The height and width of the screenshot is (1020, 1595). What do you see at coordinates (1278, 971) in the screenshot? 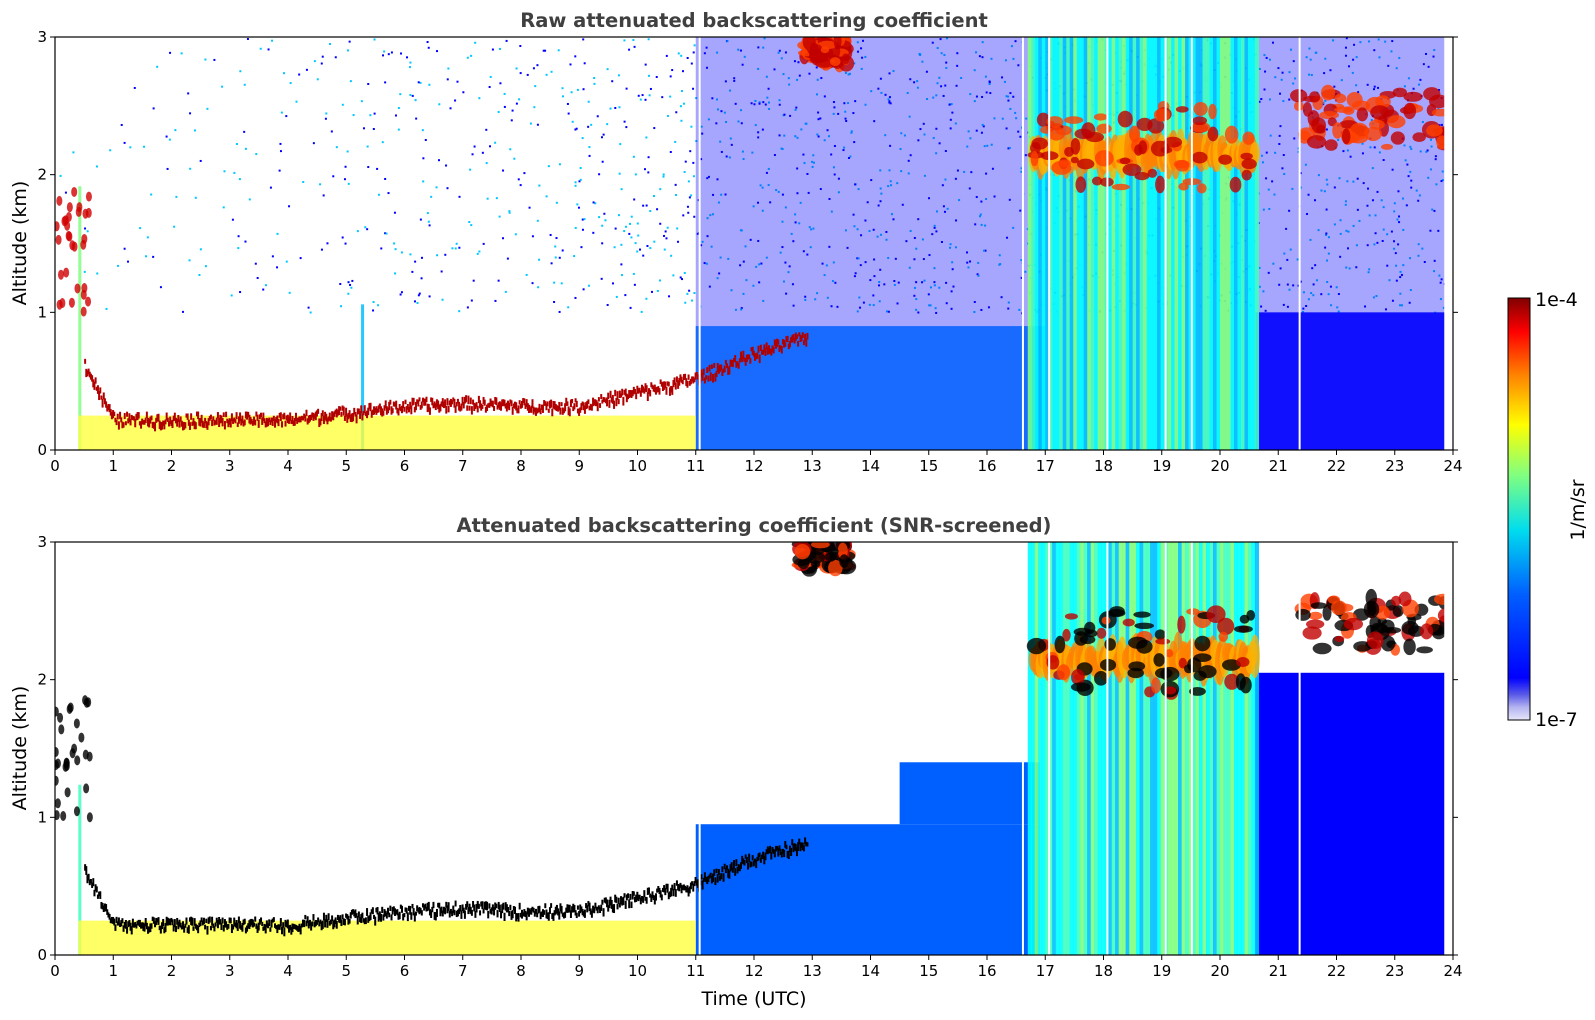
I see `x-tick-label: 21` at bounding box center [1278, 971].